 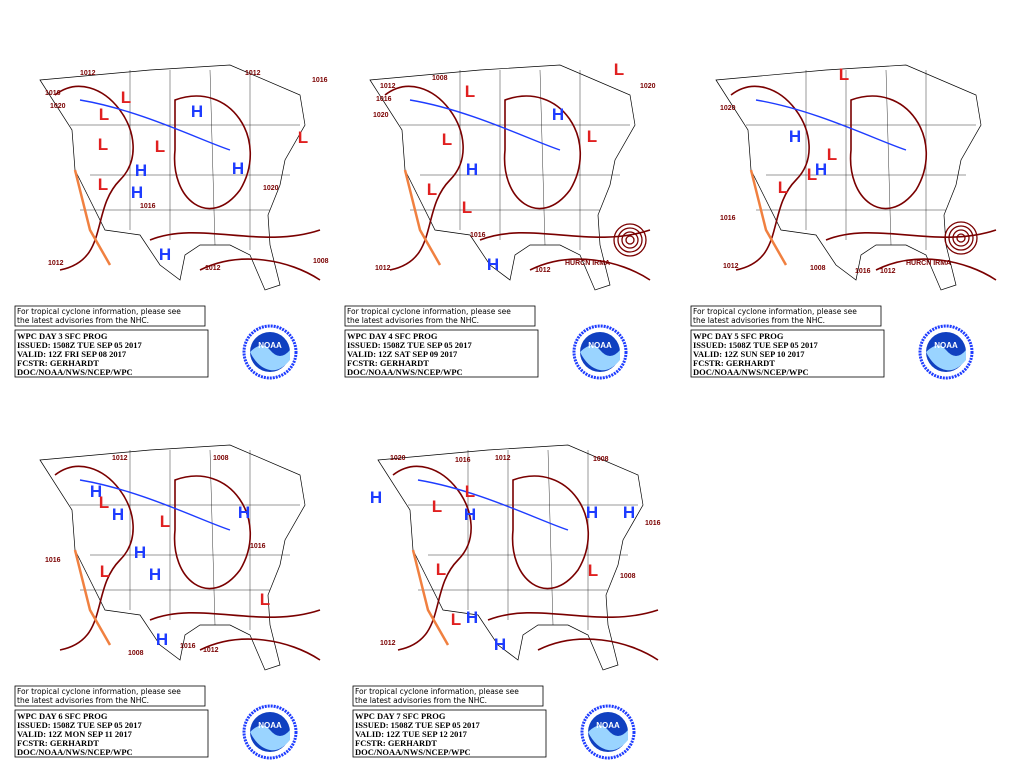 What do you see at coordinates (400, 716) in the screenshot?
I see `info-text: WPC DAY 7 SFC PROG` at bounding box center [400, 716].